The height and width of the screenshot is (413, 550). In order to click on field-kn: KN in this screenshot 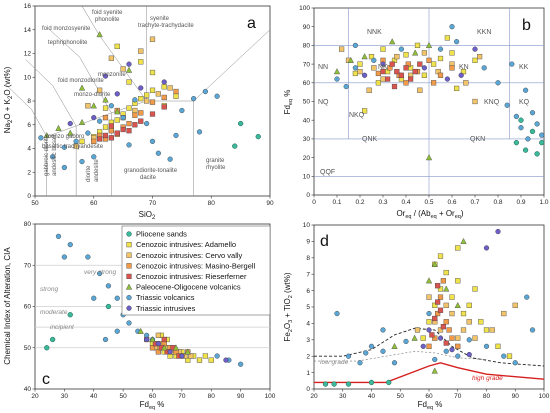, I will do `click(464, 67)`.